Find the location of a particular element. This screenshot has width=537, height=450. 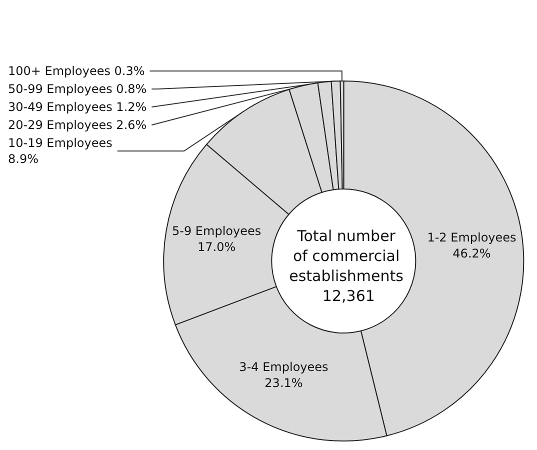

slice-label: 50-99 Employees 0.8% is located at coordinates (77, 89).